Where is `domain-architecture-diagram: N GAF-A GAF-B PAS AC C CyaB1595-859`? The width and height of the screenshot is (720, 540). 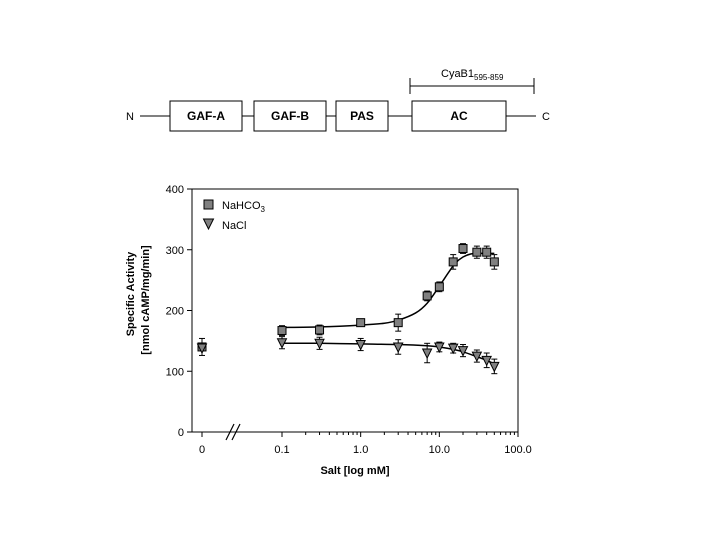
domain-architecture-diagram: N GAF-A GAF-B PAS AC C CyaB1595-859 is located at coordinates (338, 100).